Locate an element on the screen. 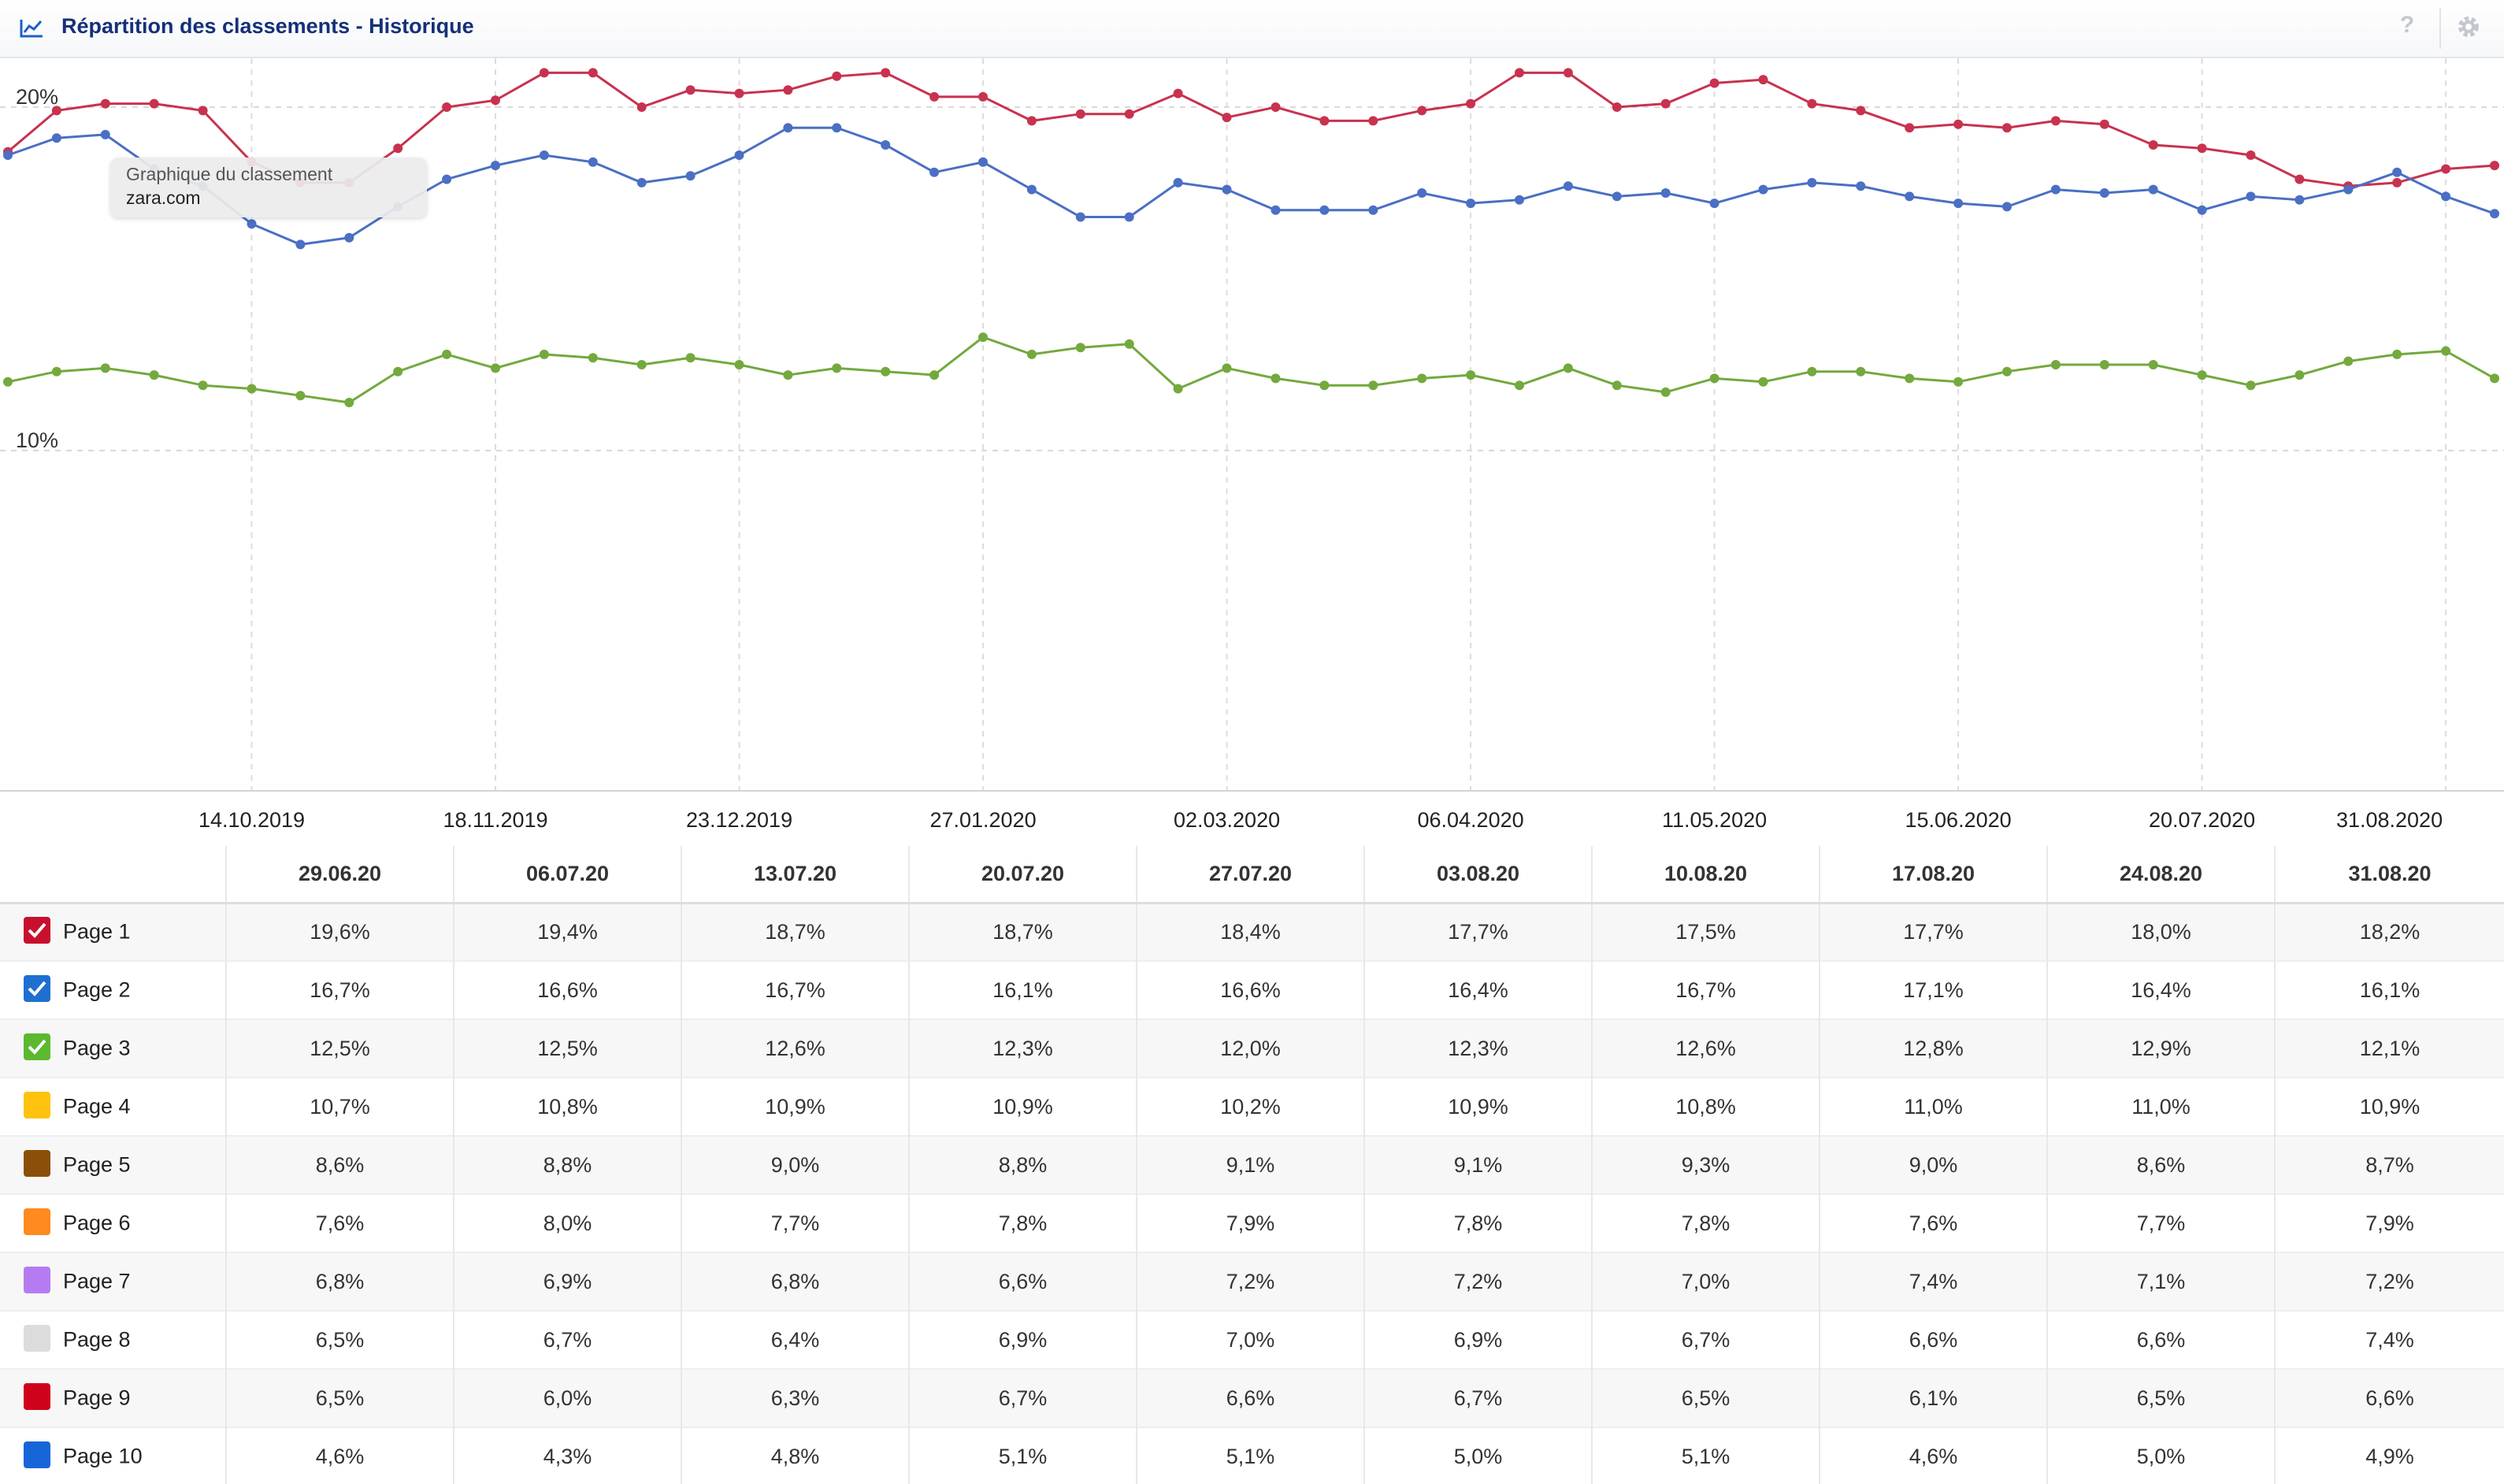 The image size is (2504, 1484). value-cell: 6,4% is located at coordinates (795, 1340).